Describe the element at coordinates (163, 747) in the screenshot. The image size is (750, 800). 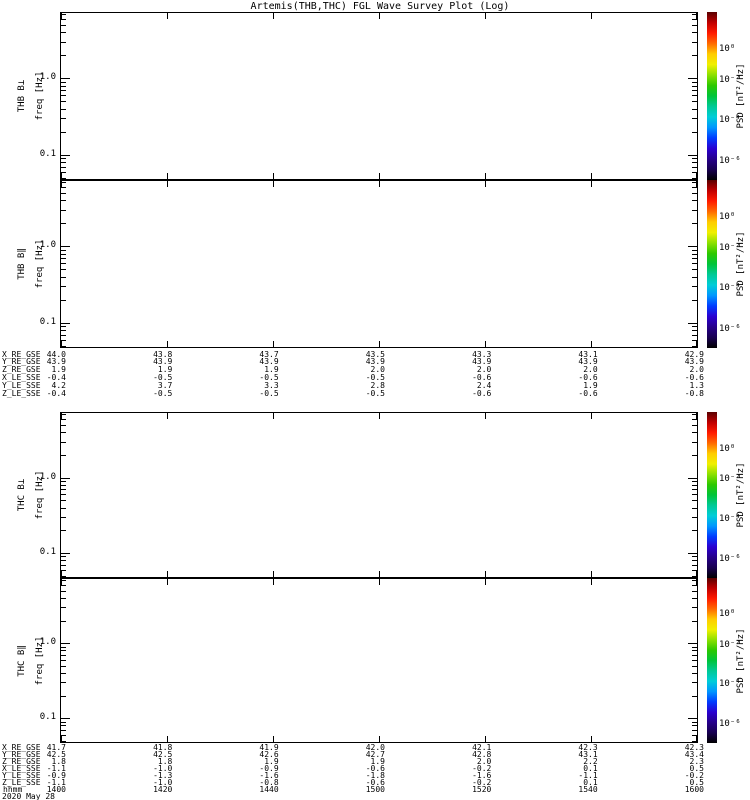
I see `ephemeris-value: 41.8` at that location.